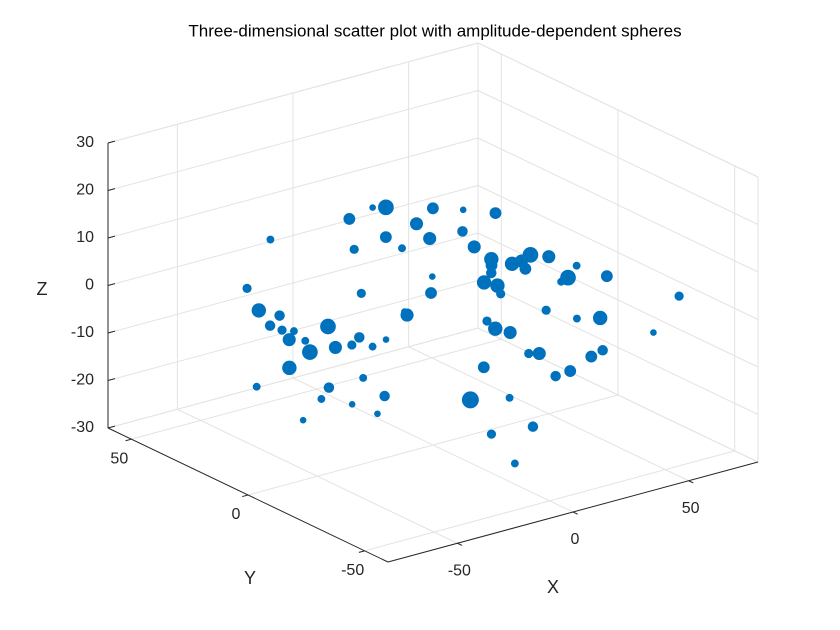  Describe the element at coordinates (82, 427) in the screenshot. I see `z-tick-label: -30` at that location.